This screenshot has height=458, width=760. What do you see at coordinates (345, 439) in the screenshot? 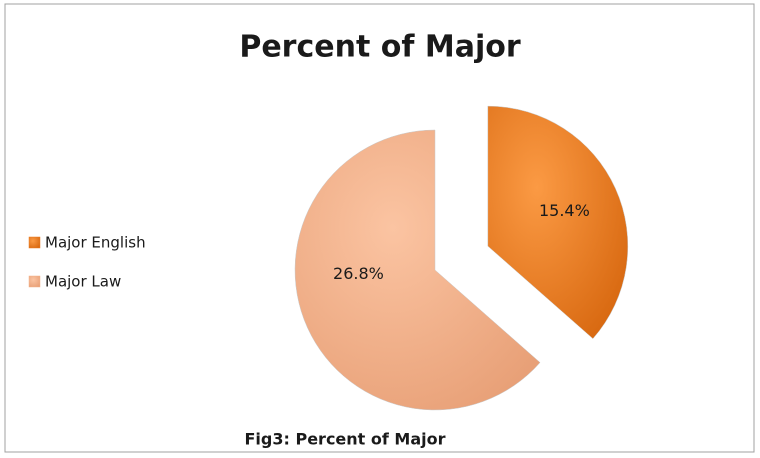
I see `caption: Fig3: Percent of Major` at bounding box center [345, 439].